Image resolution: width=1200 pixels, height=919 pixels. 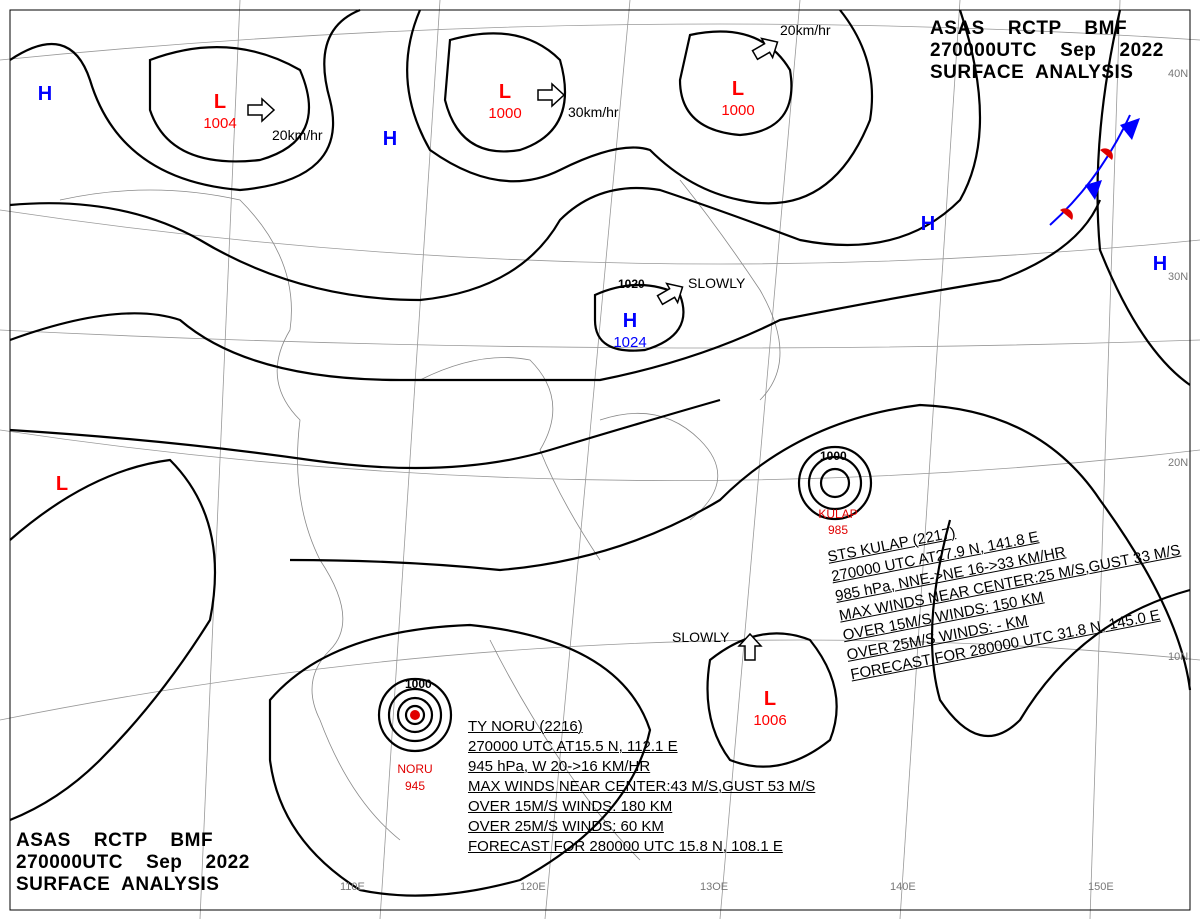 I want to click on lat-label: 10N, so click(x=1178, y=657).